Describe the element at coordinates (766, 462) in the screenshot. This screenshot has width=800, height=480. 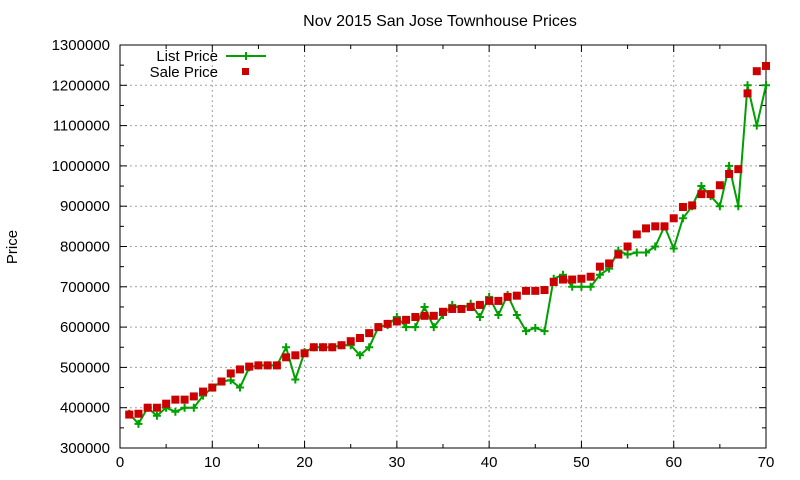
I see `x-tick-label: 70` at that location.